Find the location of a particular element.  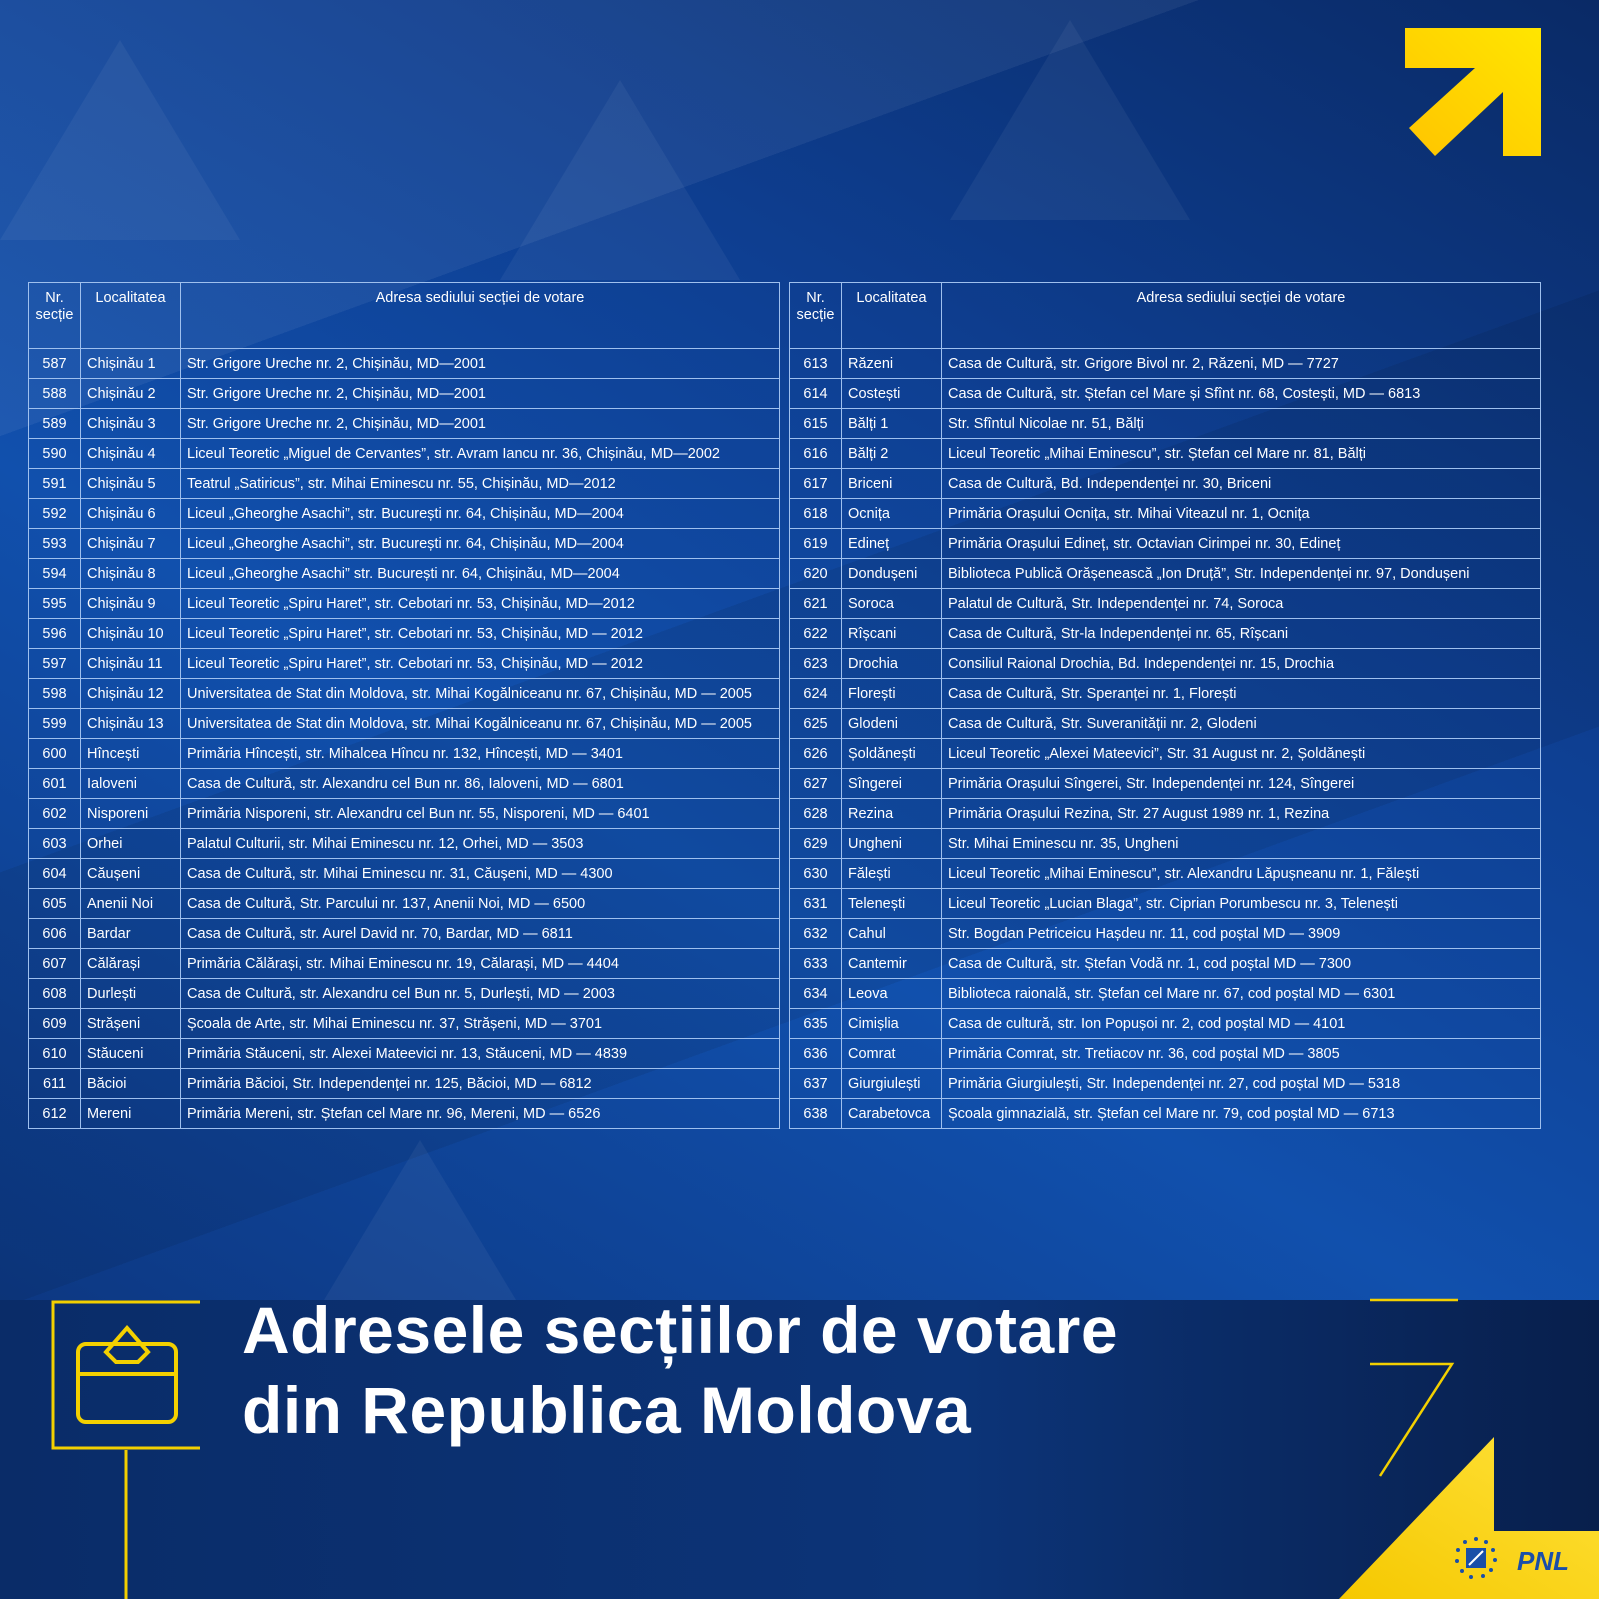

cell-localitatea: Rîșcani is located at coordinates (891, 633).